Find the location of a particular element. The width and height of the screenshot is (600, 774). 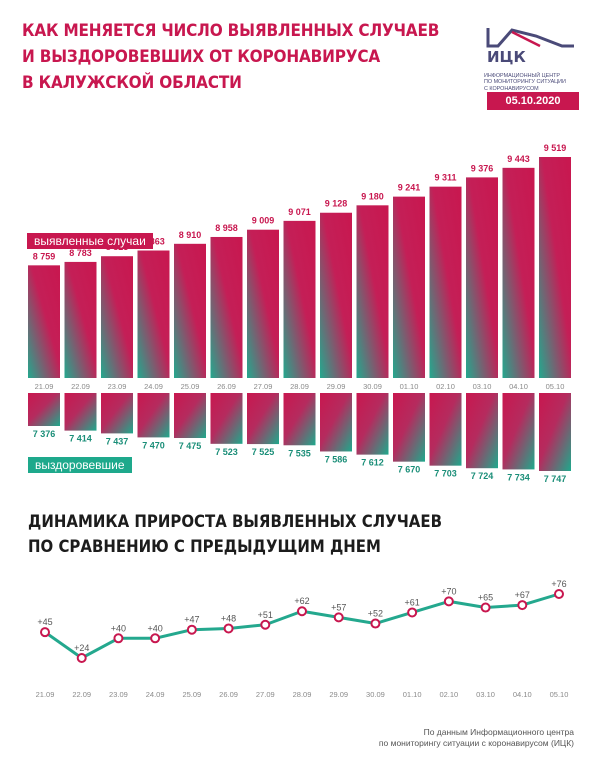

detected-value-label: 9 180 is located at coordinates (372, 196).